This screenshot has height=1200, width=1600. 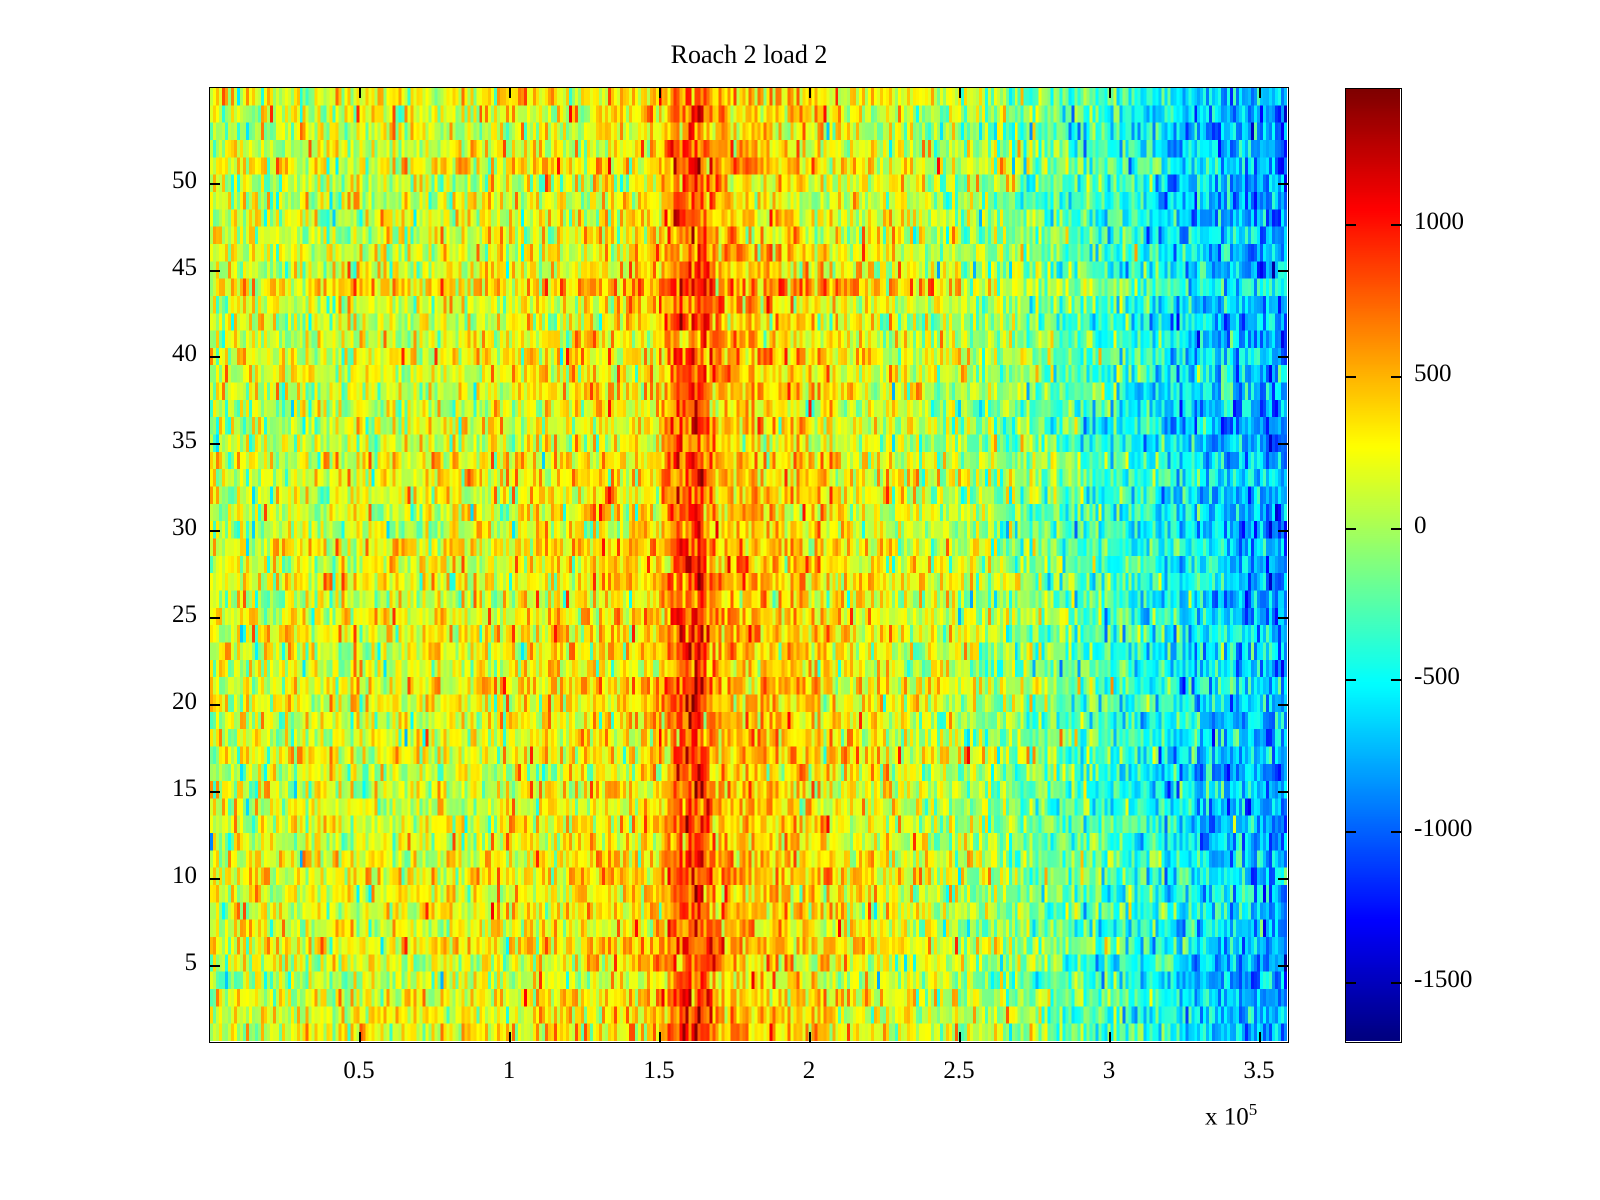 What do you see at coordinates (184, 788) in the screenshot?
I see `y-axis-tick-label: 15` at bounding box center [184, 788].